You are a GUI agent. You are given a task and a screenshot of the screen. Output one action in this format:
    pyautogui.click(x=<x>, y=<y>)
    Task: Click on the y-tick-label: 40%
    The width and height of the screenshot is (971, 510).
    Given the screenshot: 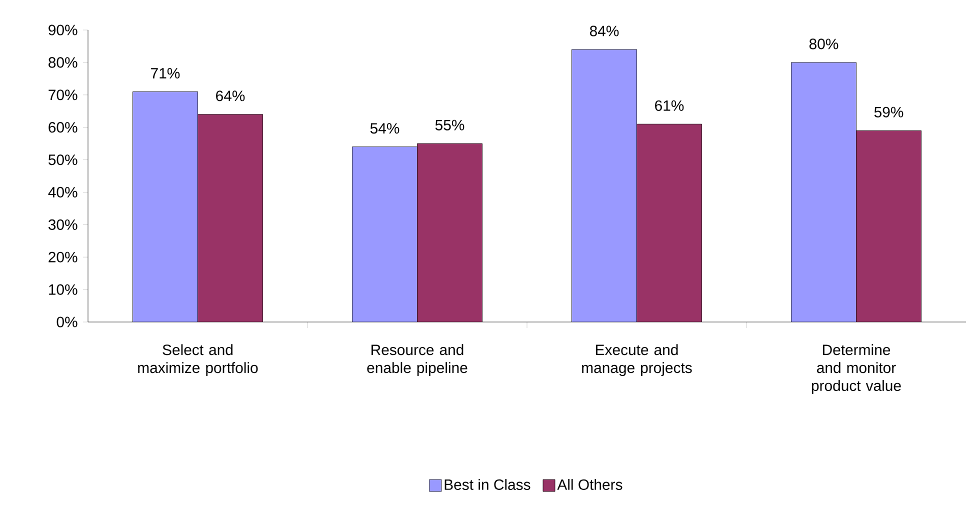 What is the action you would take?
    pyautogui.click(x=63, y=192)
    